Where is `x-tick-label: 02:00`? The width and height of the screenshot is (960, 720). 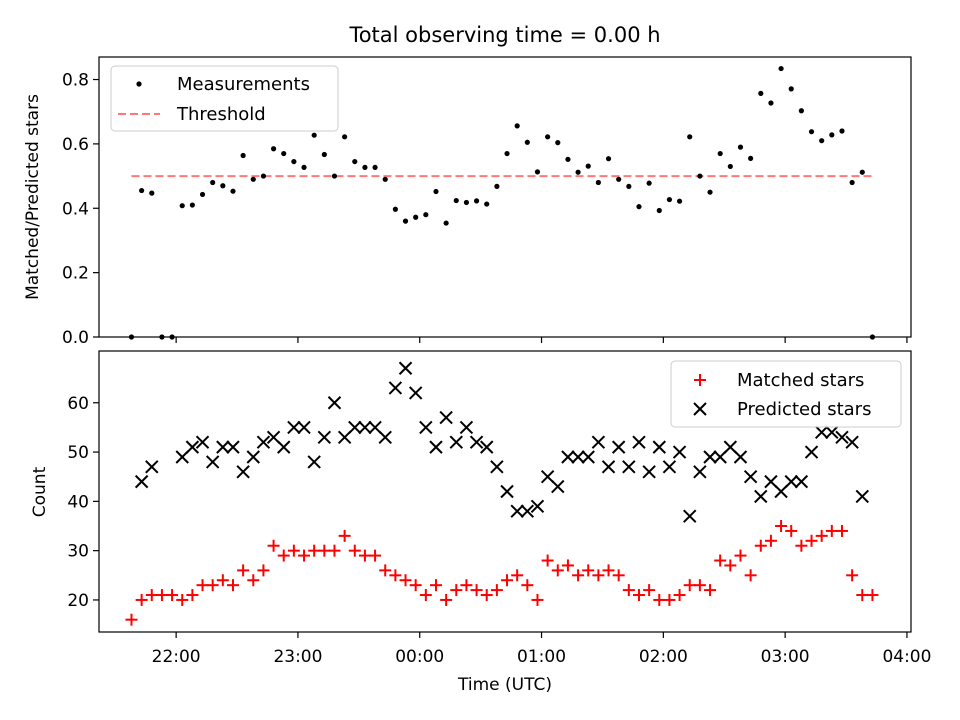
x-tick-label: 02:00 is located at coordinates (663, 657).